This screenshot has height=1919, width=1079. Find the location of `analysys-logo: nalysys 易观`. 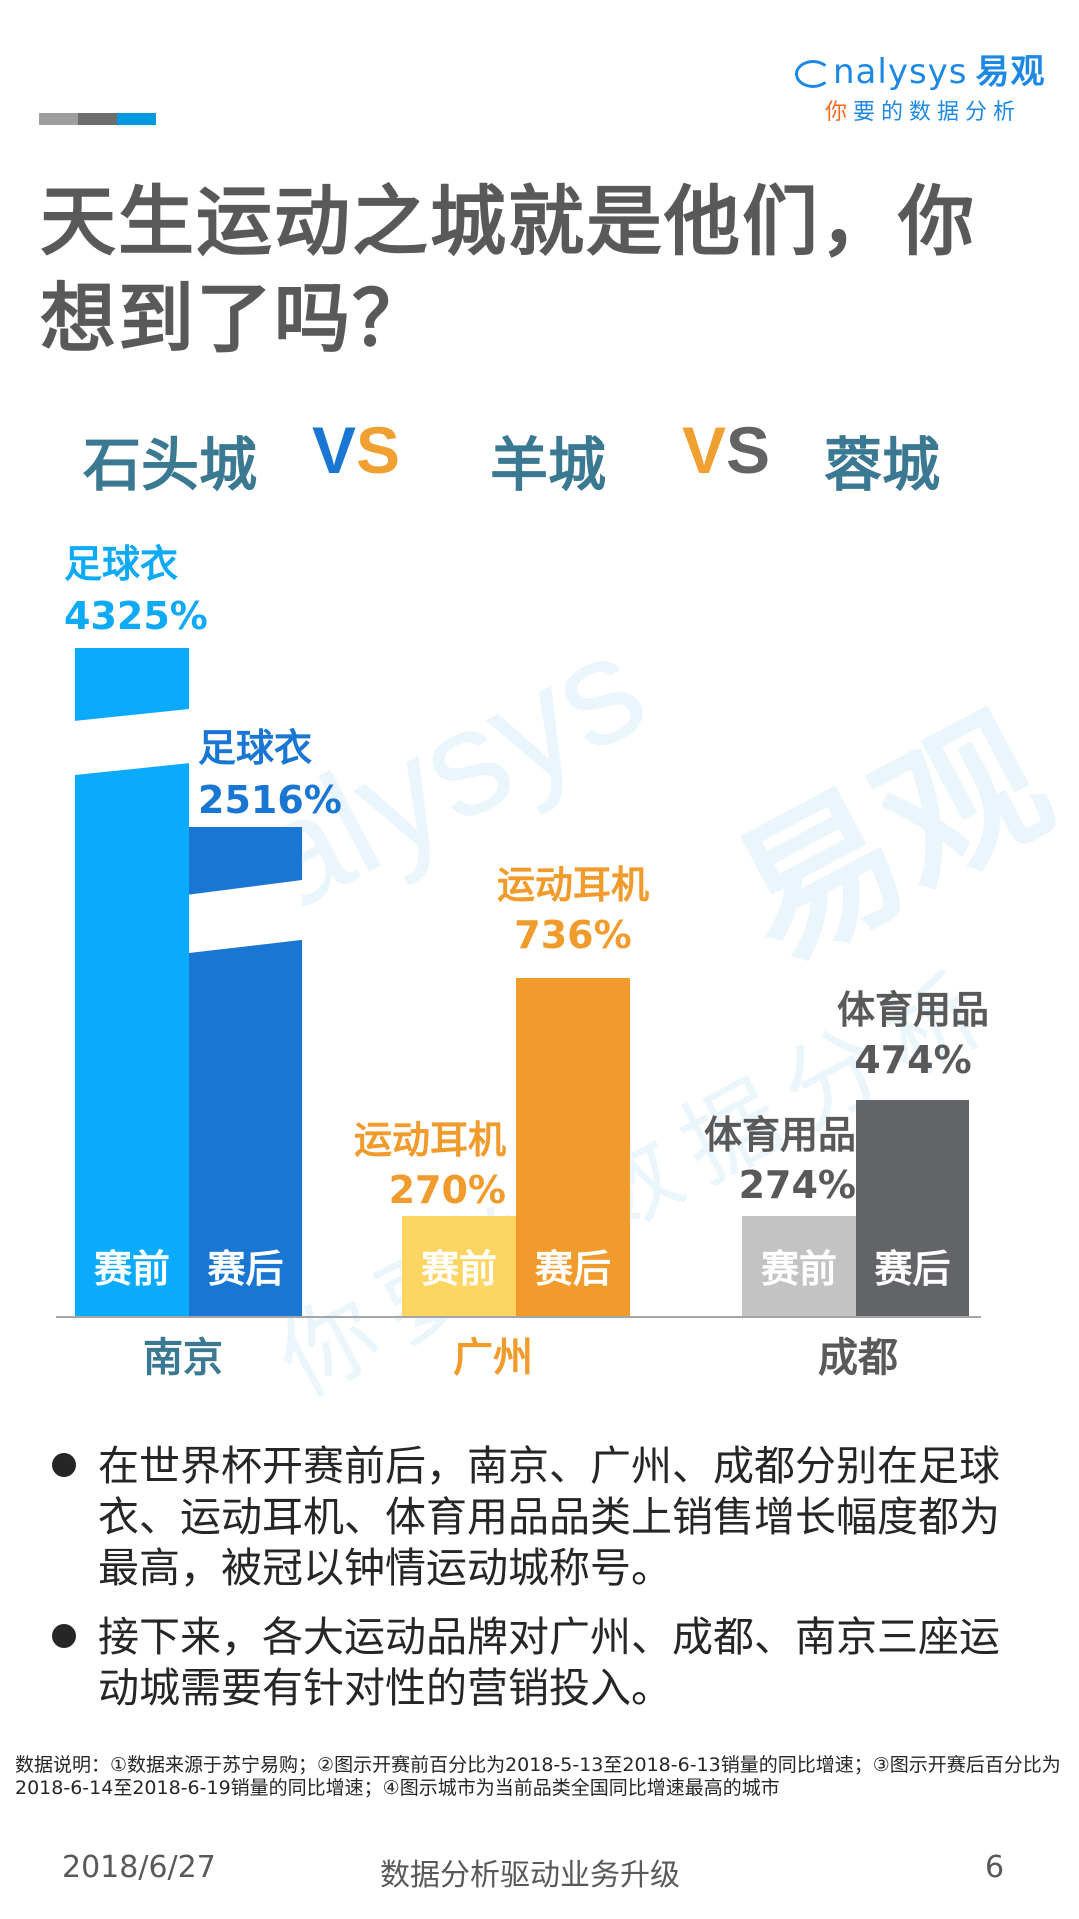

analysys-logo: nalysys 易观 is located at coordinates (920, 68).